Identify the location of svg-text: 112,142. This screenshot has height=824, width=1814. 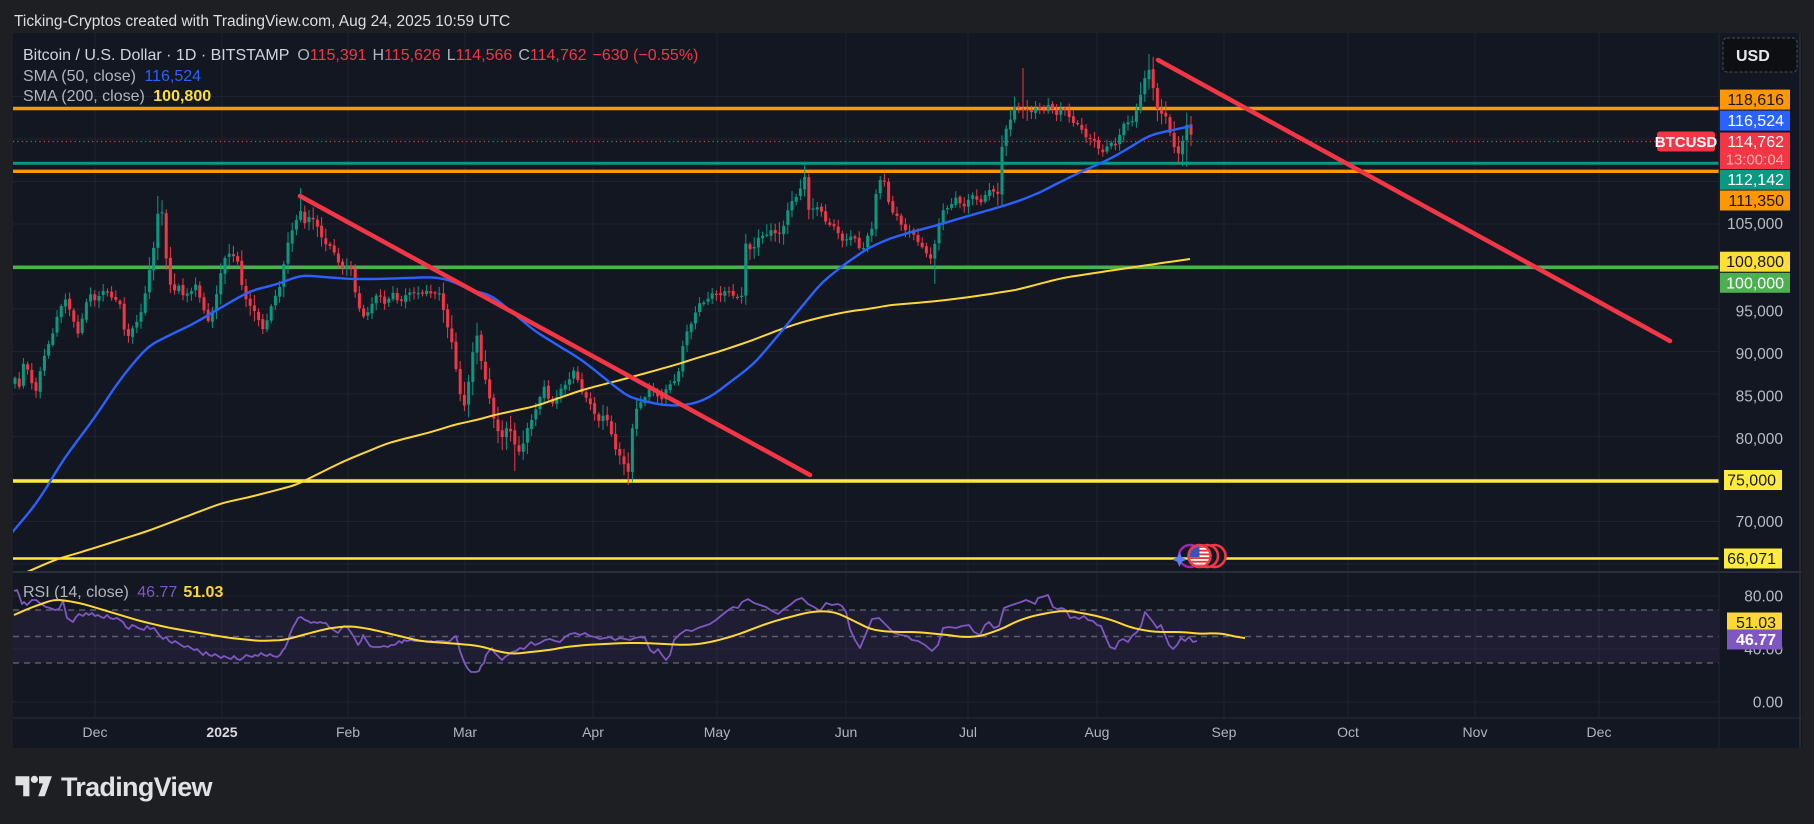
(1755, 180).